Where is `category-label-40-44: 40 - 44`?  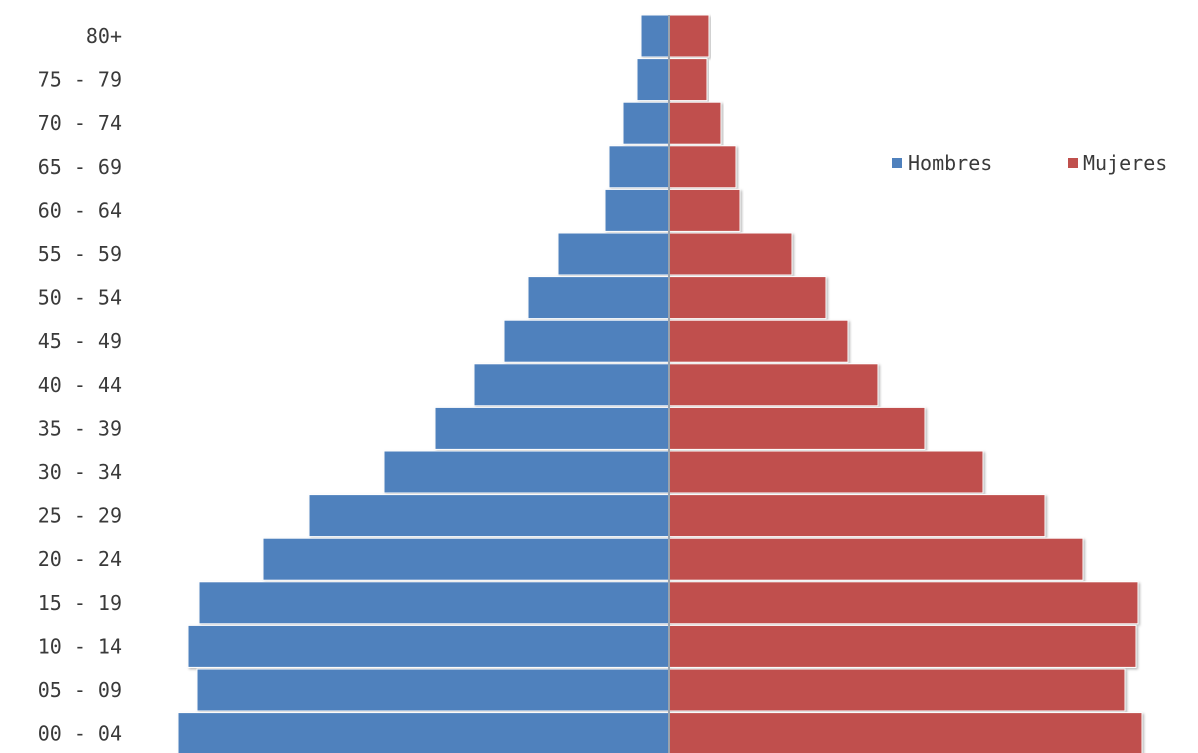 category-label-40-44: 40 - 44 is located at coordinates (80, 385).